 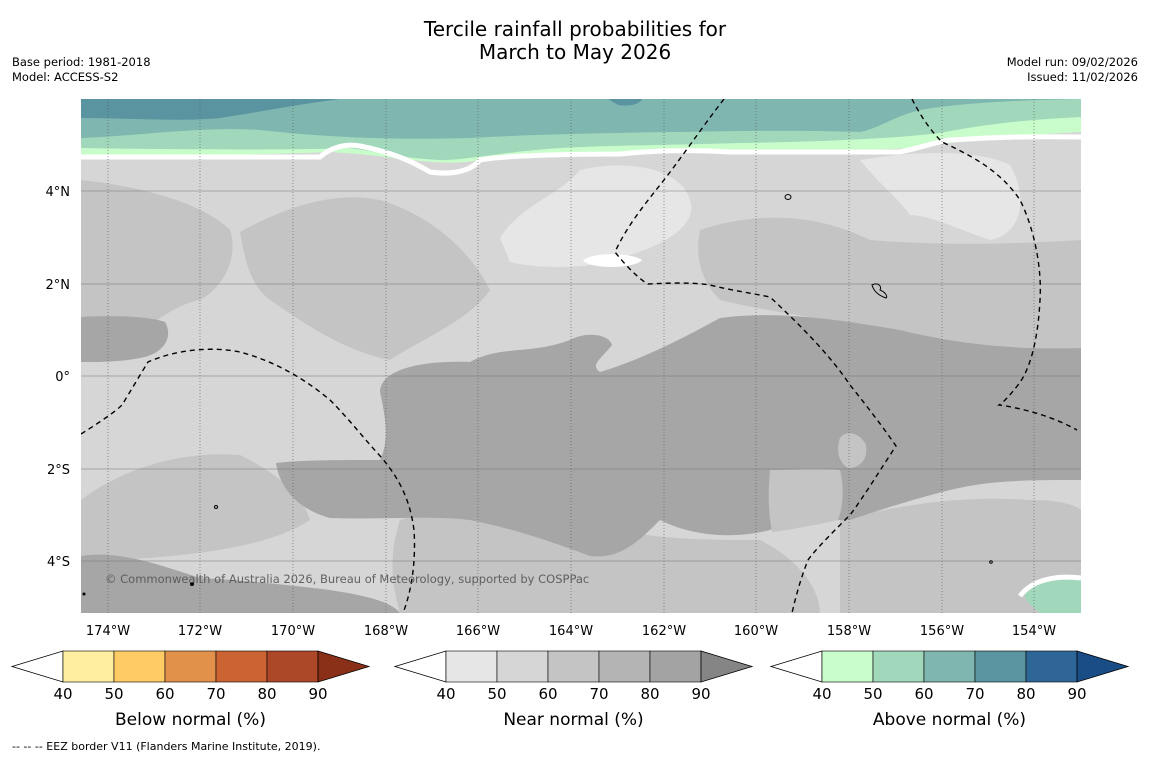 What do you see at coordinates (942, 631) in the screenshot?
I see `lon-label: 156°W` at bounding box center [942, 631].